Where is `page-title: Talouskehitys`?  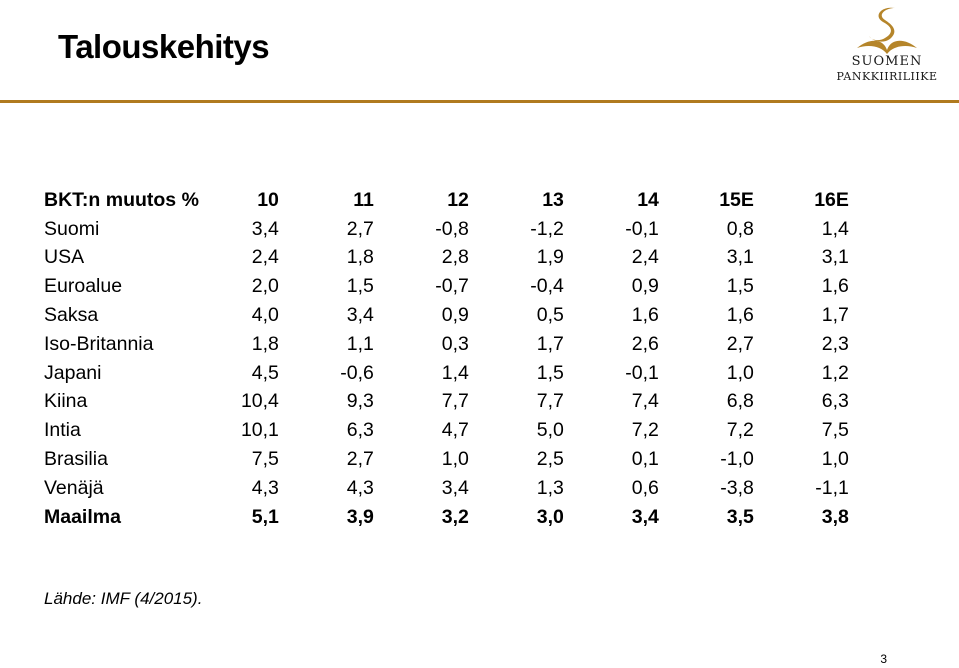 page-title: Talouskehitys is located at coordinates (164, 46).